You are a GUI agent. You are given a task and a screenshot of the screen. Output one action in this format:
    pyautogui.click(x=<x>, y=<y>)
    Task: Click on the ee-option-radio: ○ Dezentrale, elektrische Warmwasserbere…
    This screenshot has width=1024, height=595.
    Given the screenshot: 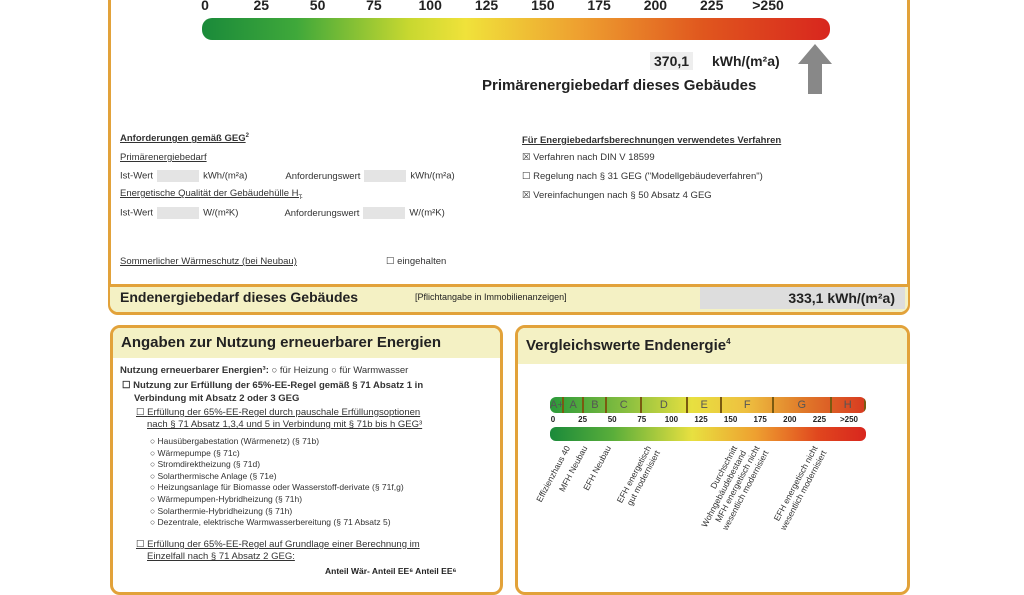 What is the action you would take?
    pyautogui.click(x=270, y=522)
    